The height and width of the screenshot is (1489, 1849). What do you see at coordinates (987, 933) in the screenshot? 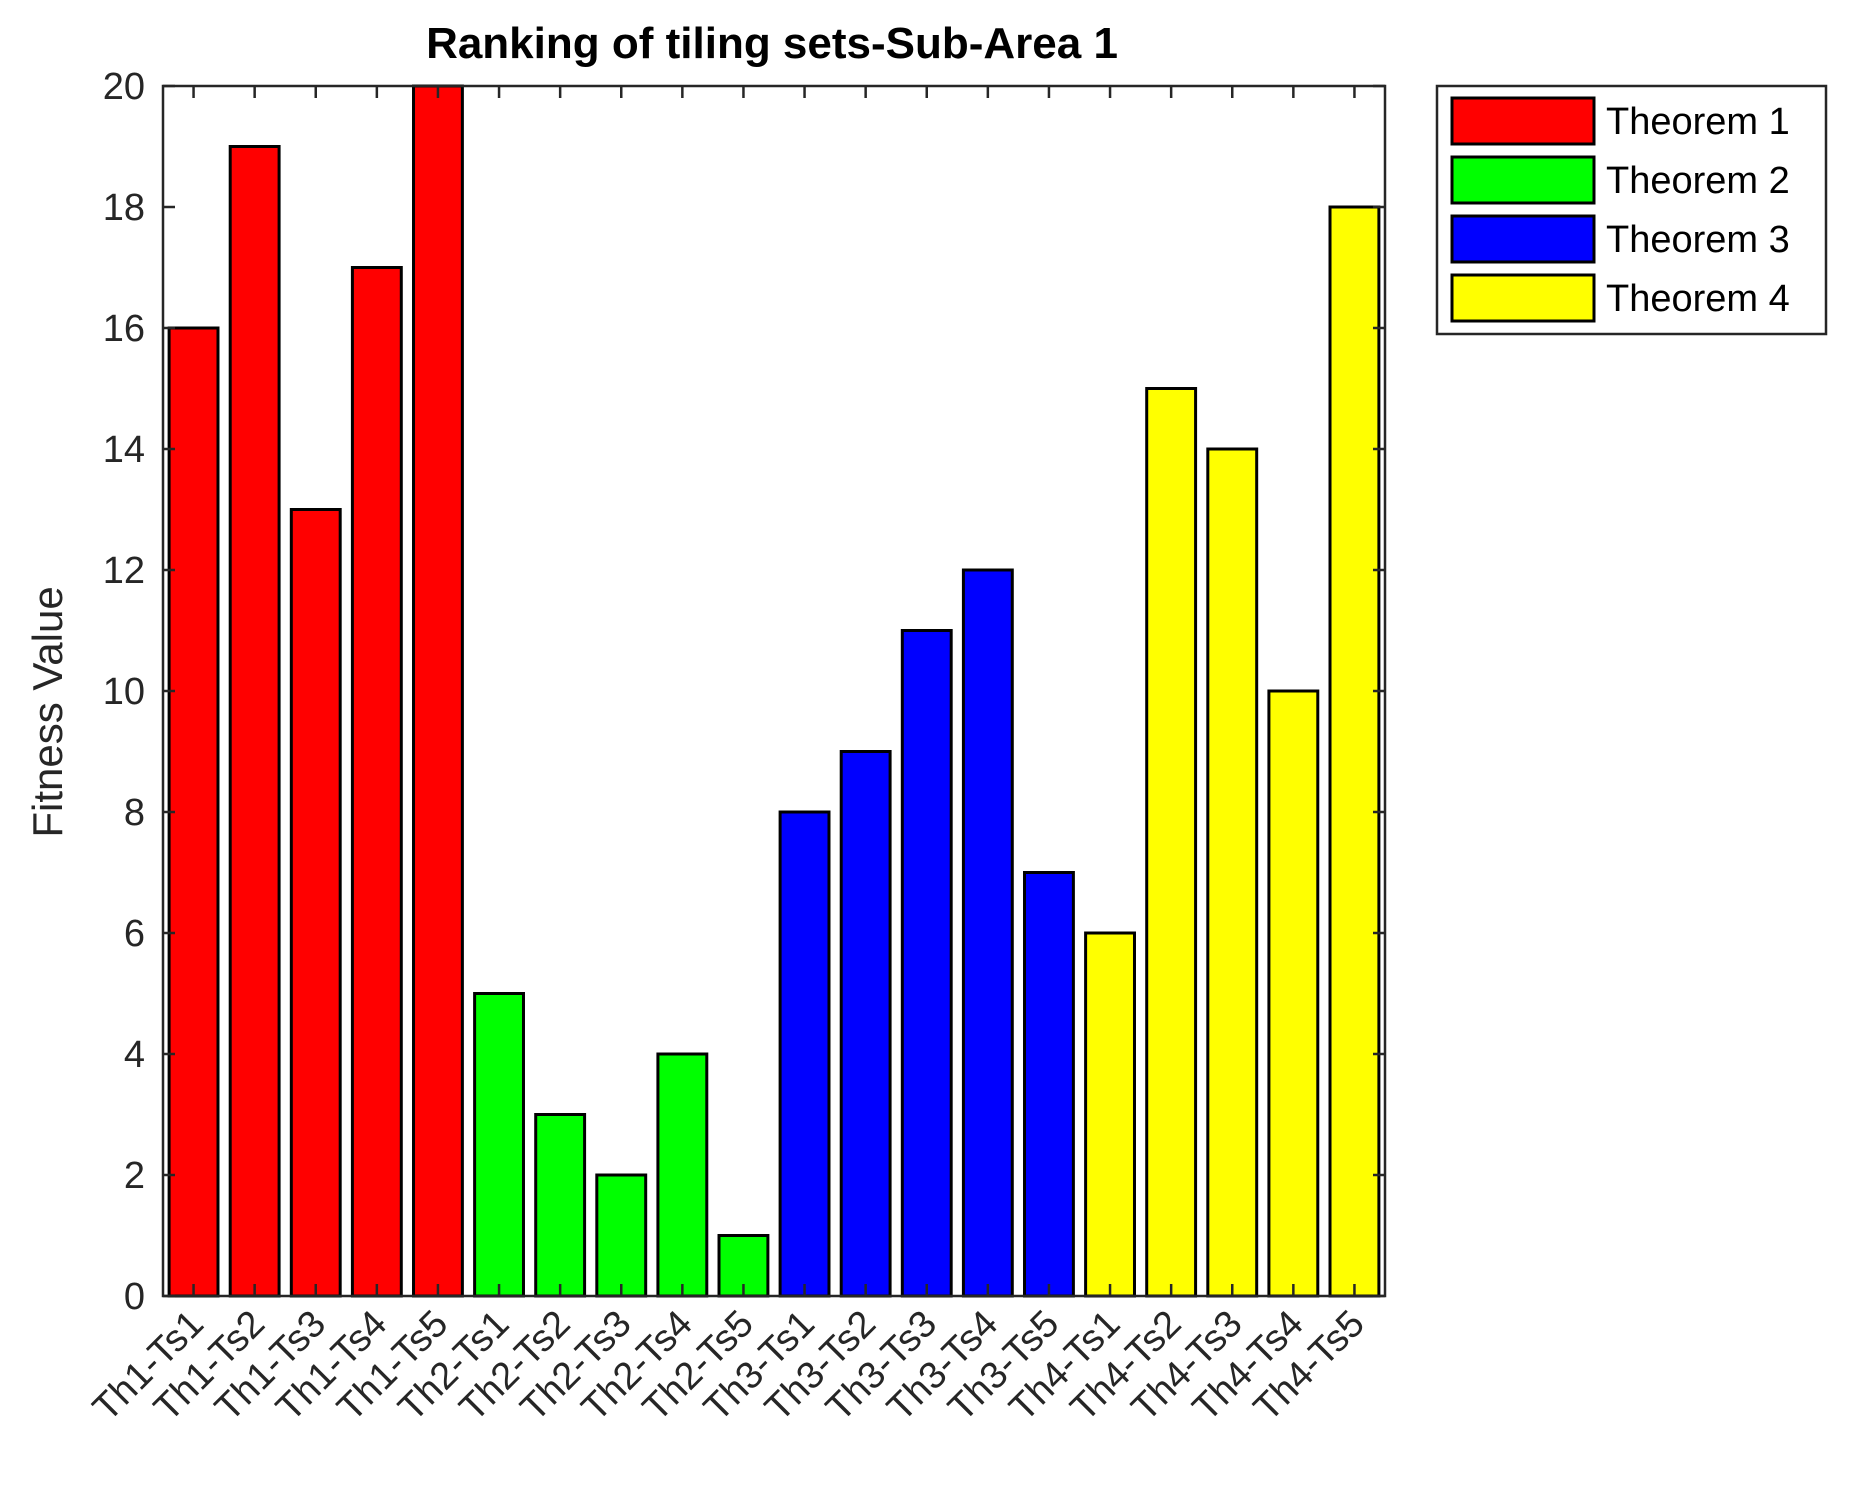
I see `bar-th3-ts4` at bounding box center [987, 933].